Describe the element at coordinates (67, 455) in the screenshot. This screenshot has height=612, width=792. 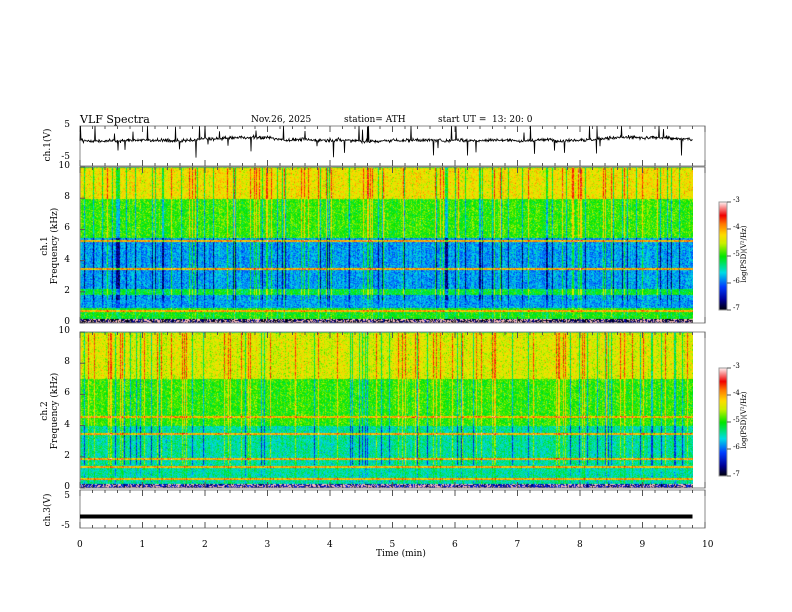
I see `ch2-freq-ytick-label: 2` at that location.